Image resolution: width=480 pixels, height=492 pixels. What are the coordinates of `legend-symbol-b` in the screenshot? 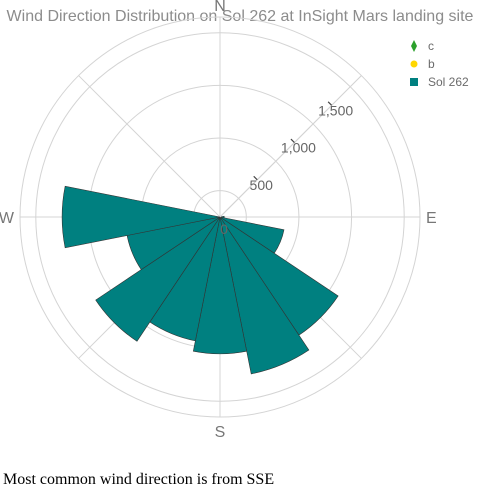 It's located at (414, 64).